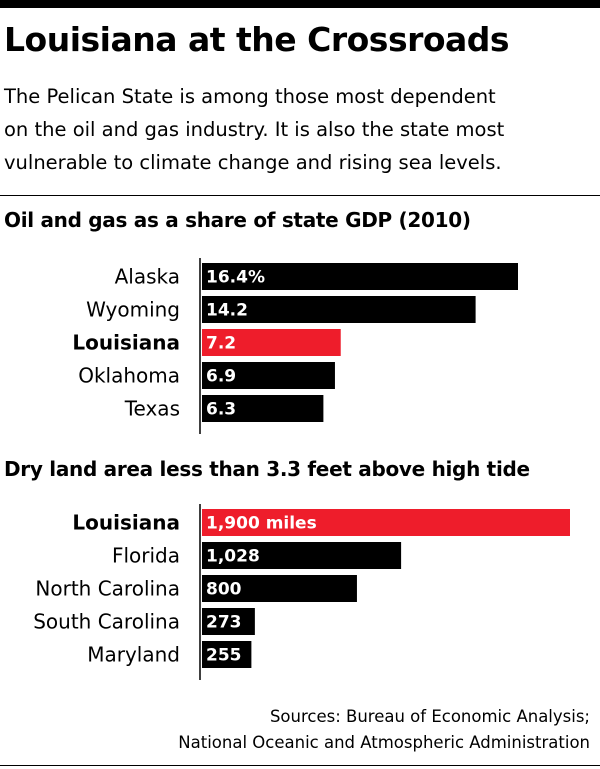 Image resolution: width=600 pixels, height=769 pixels. Describe the element at coordinates (129, 376) in the screenshot. I see `category-label: Oklahoma` at that location.